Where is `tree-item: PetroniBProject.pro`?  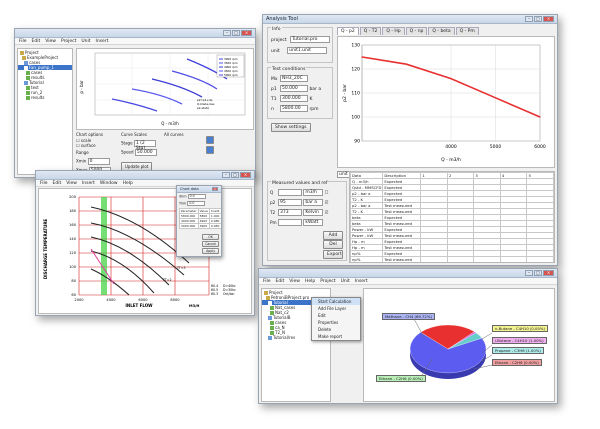 tree-item: PetroniBProject.pro is located at coordinates (296, 297).